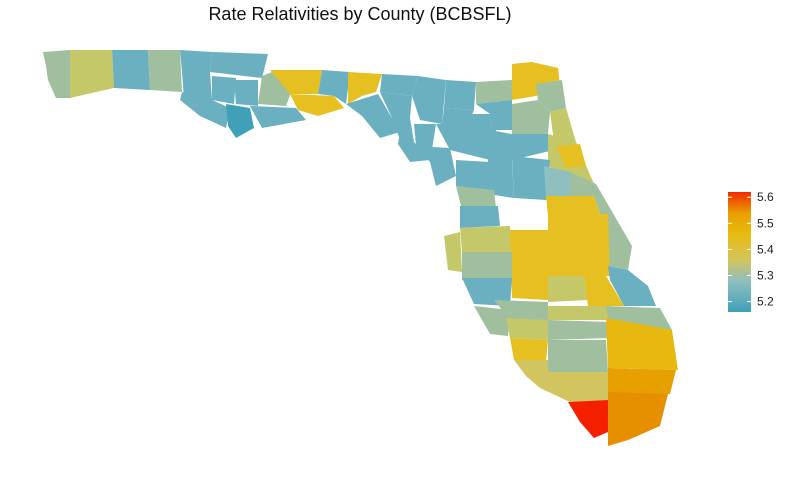  Describe the element at coordinates (453, 252) in the screenshot. I see `county-pinellas` at that location.